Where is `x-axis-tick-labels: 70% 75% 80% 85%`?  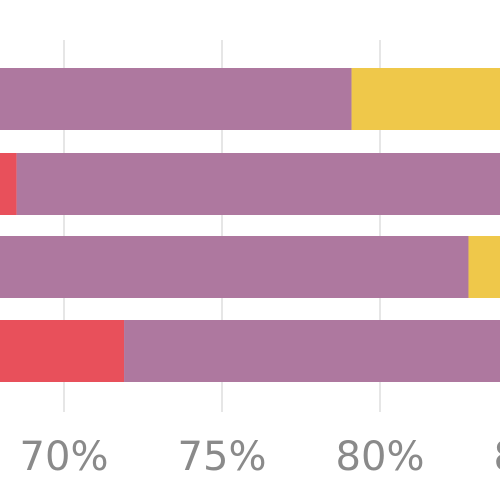 x-axis-tick-labels: 70% 75% 80% 85% is located at coordinates (260, 457).